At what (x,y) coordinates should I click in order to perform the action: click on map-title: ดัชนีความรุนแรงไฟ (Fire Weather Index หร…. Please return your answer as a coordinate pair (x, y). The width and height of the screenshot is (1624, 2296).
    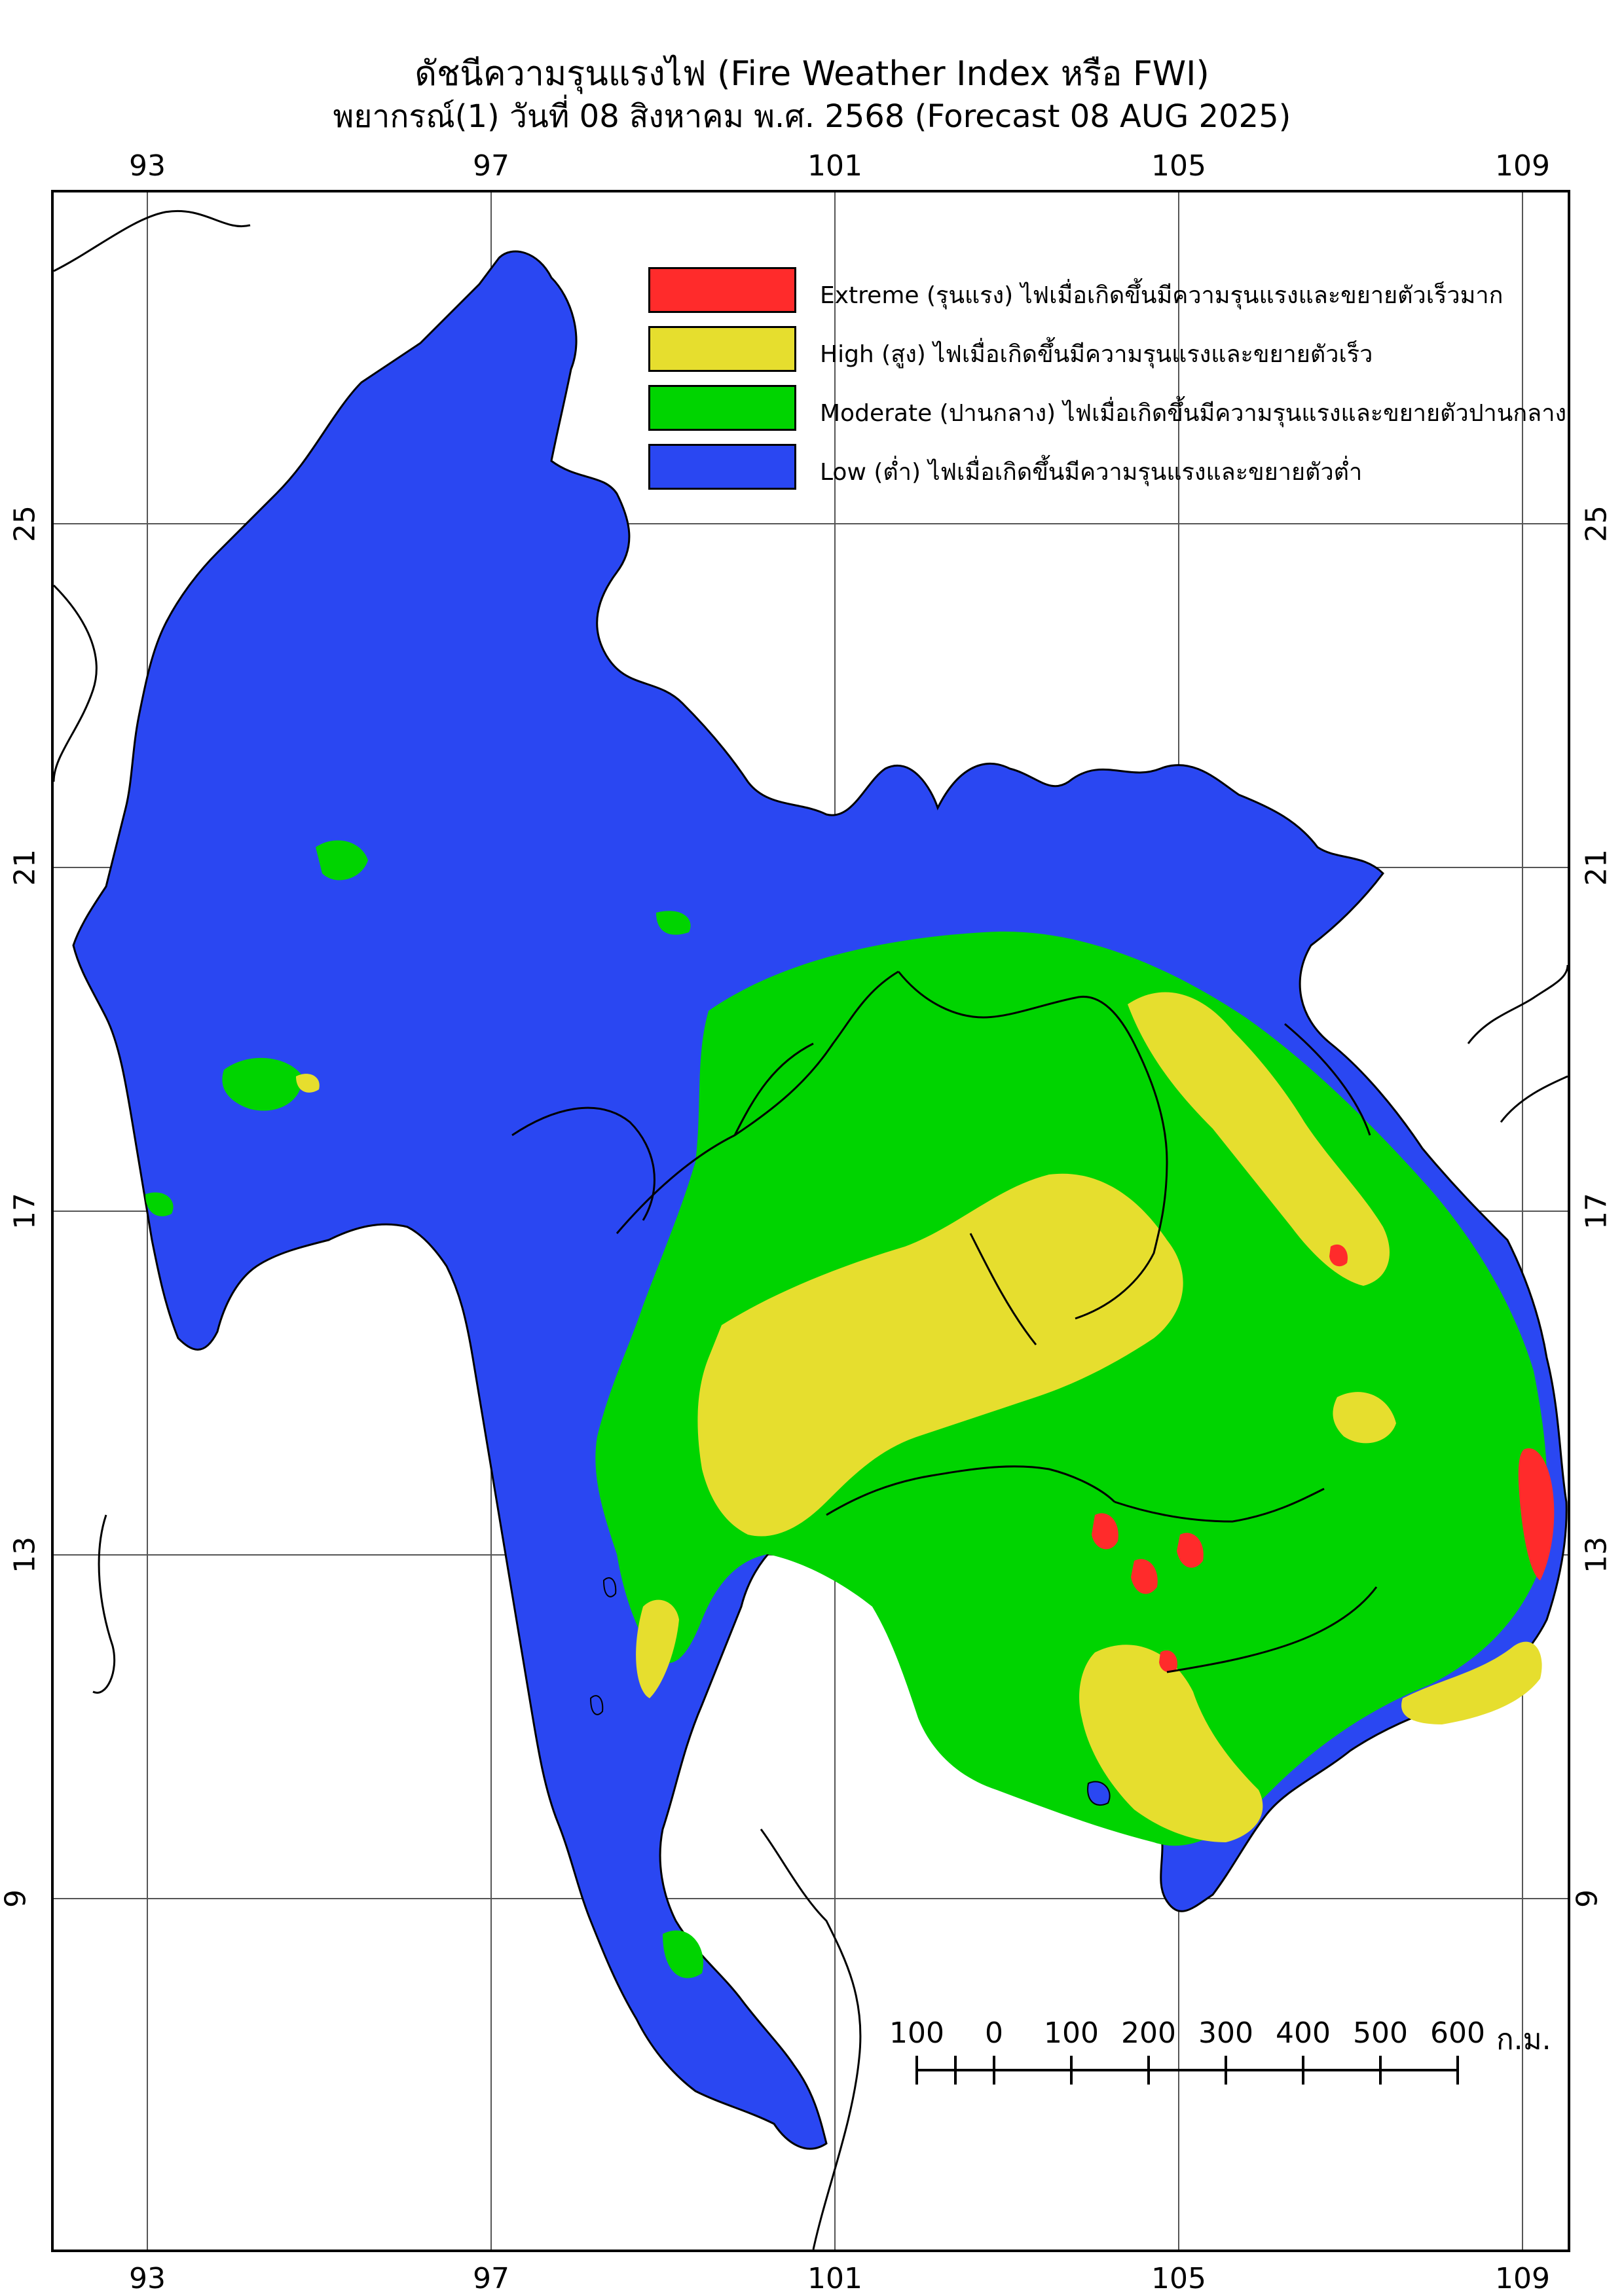
    Looking at the image, I should click on (812, 74).